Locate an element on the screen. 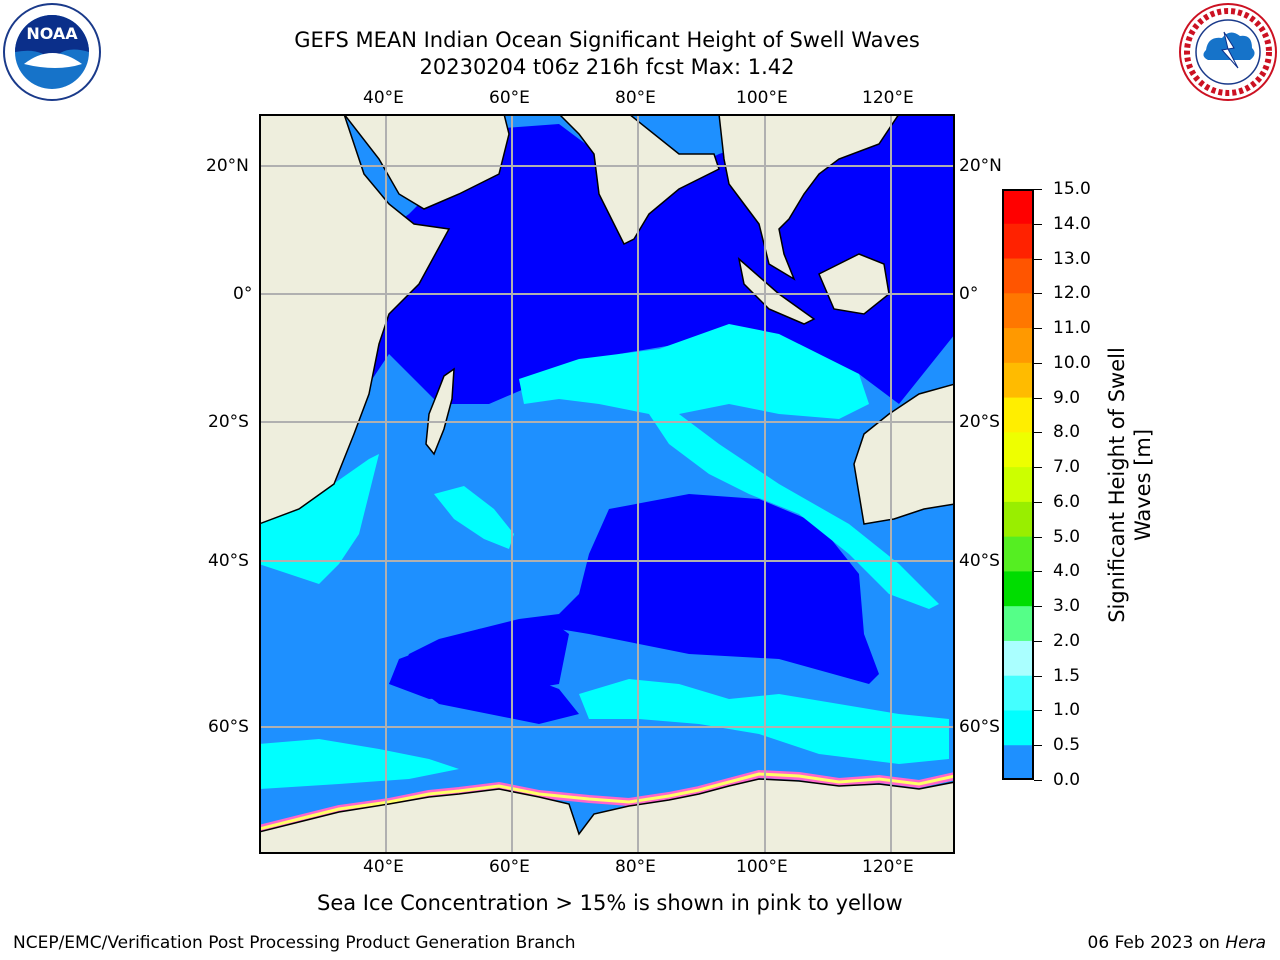 The height and width of the screenshot is (960, 1280). swell-band-central is located at coordinates (729, 466).